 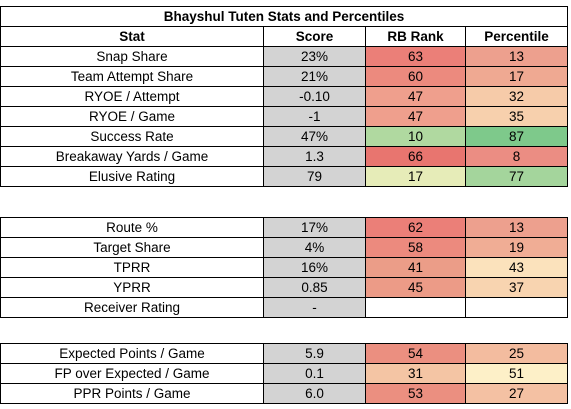 I want to click on table-row: Team Attempt Share 21% 60 17, so click(x=284, y=76).